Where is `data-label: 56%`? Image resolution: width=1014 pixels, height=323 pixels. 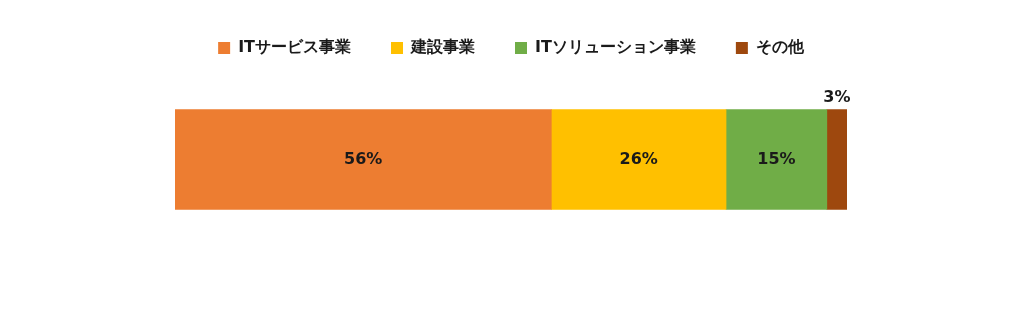
data-label: 56% is located at coordinates (363, 158).